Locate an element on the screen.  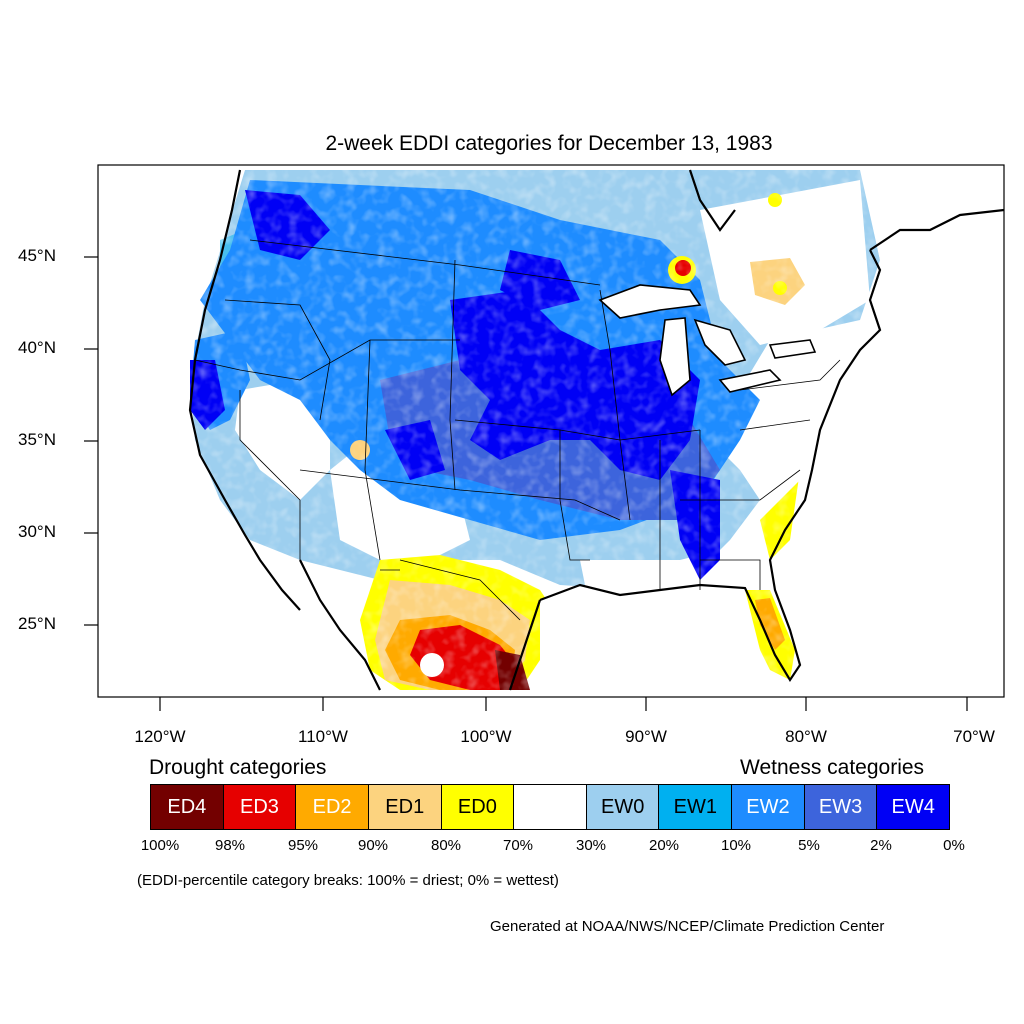
legend-box-ed4: ED4 is located at coordinates (187, 807).